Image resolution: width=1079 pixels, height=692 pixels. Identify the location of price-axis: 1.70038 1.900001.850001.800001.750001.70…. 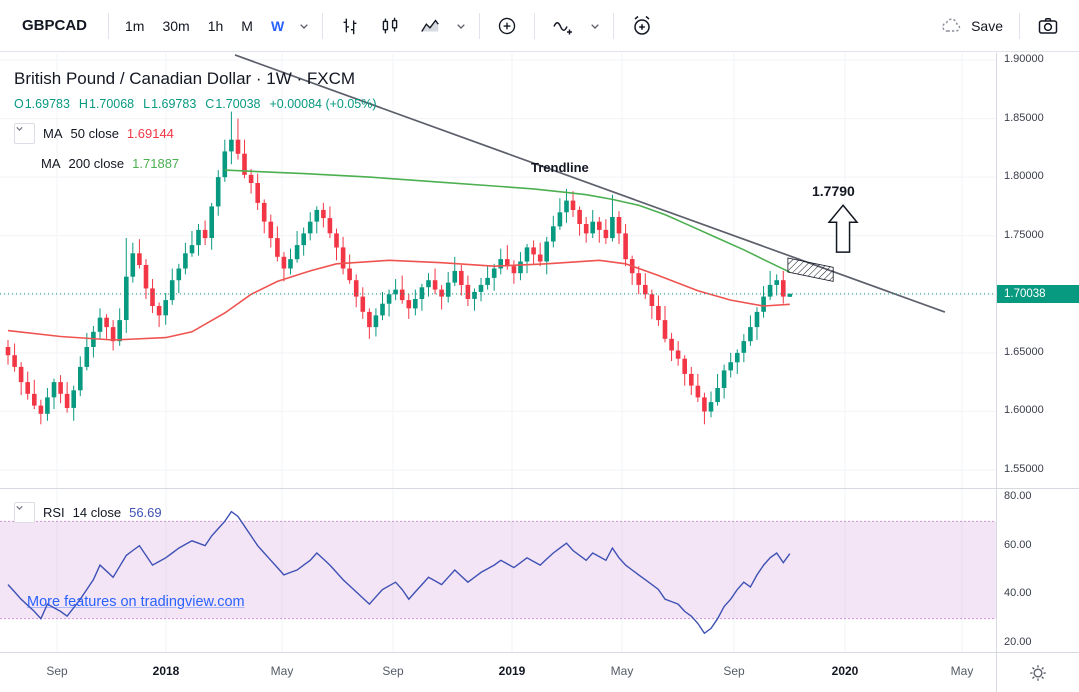
(1037, 270).